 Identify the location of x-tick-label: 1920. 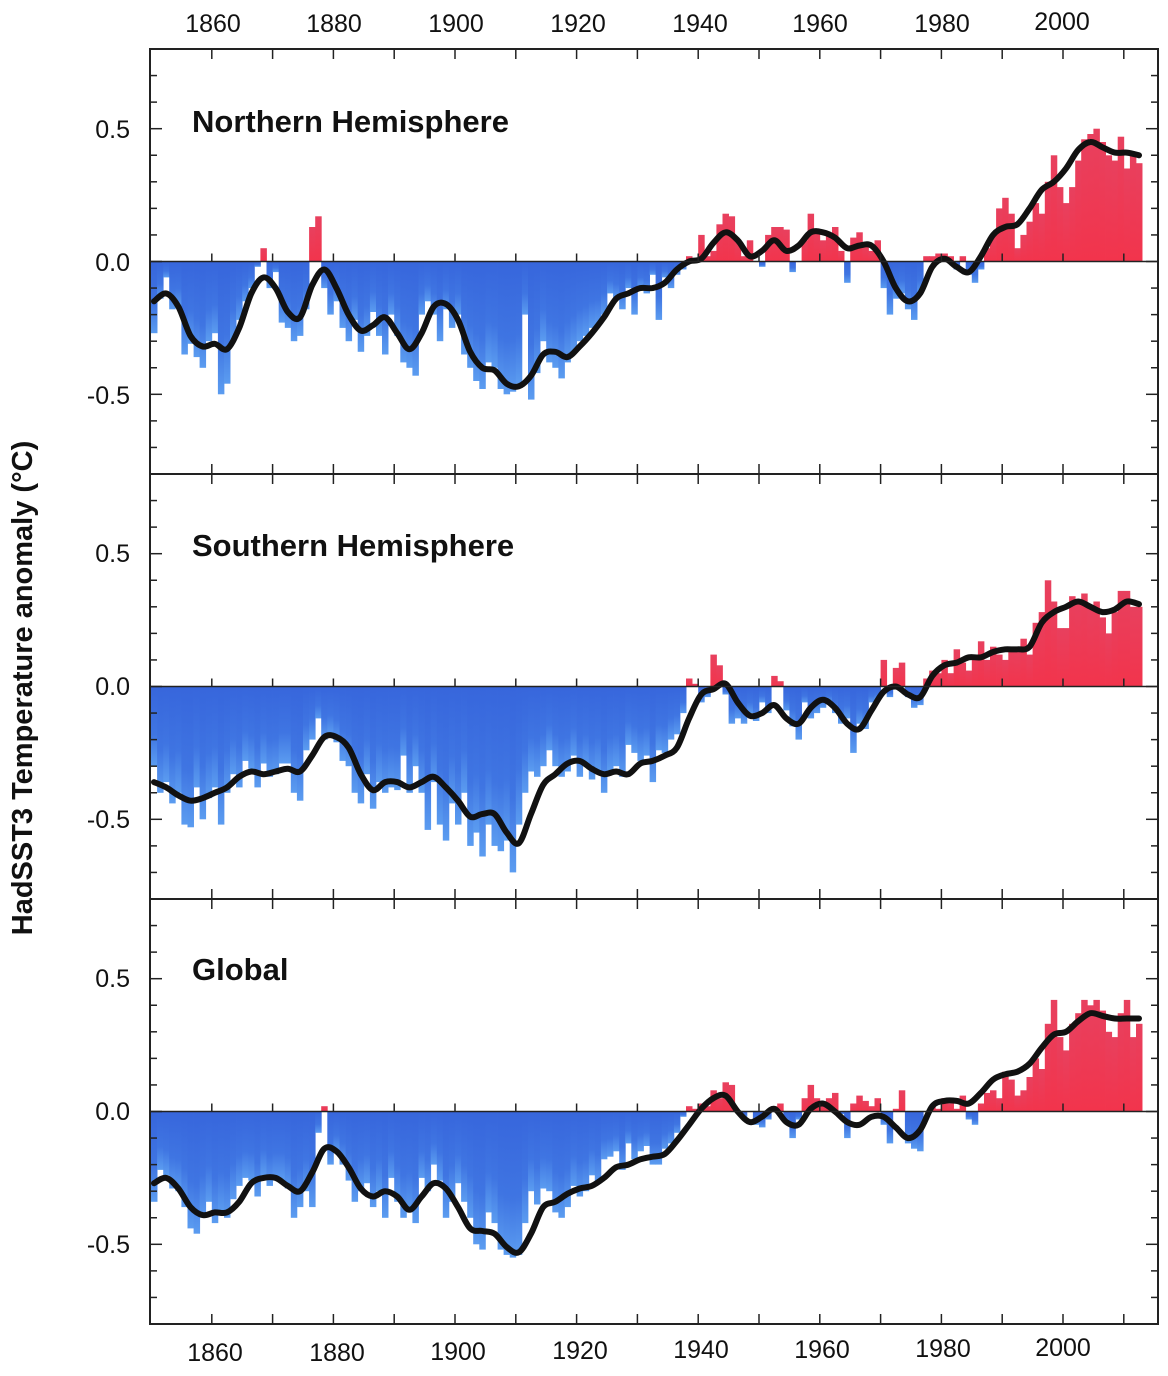
(578, 24).